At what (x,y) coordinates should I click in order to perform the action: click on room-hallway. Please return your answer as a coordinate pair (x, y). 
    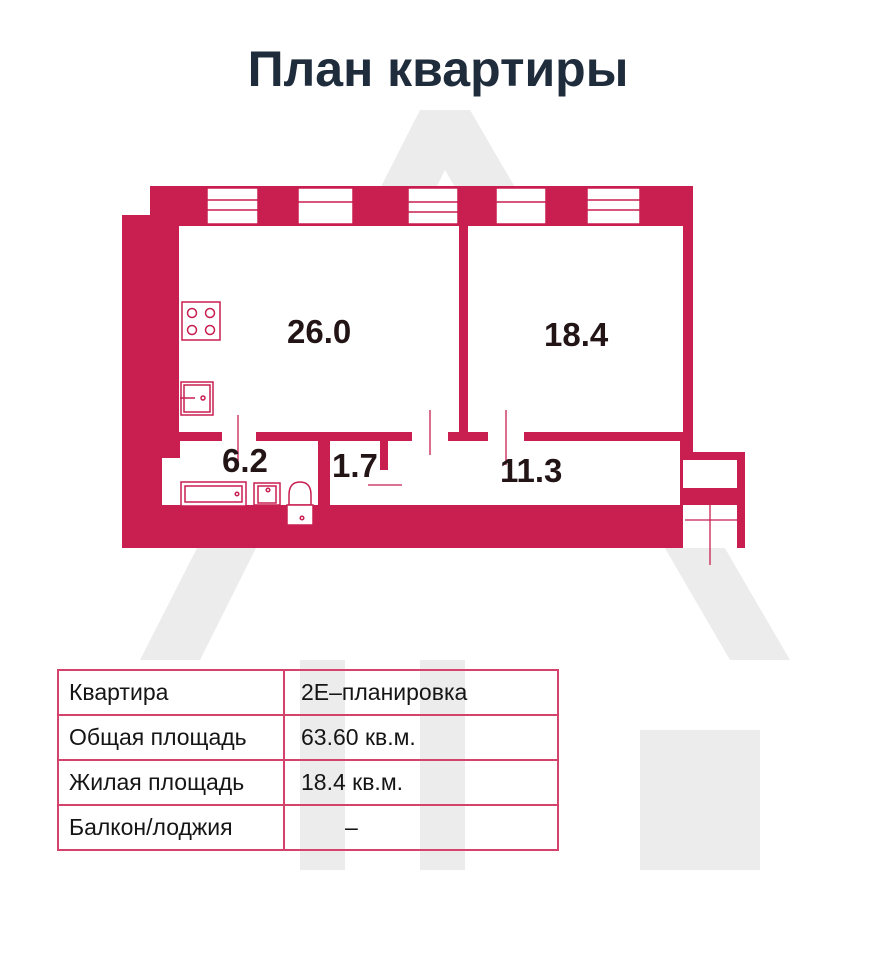
    Looking at the image, I should click on (534, 473).